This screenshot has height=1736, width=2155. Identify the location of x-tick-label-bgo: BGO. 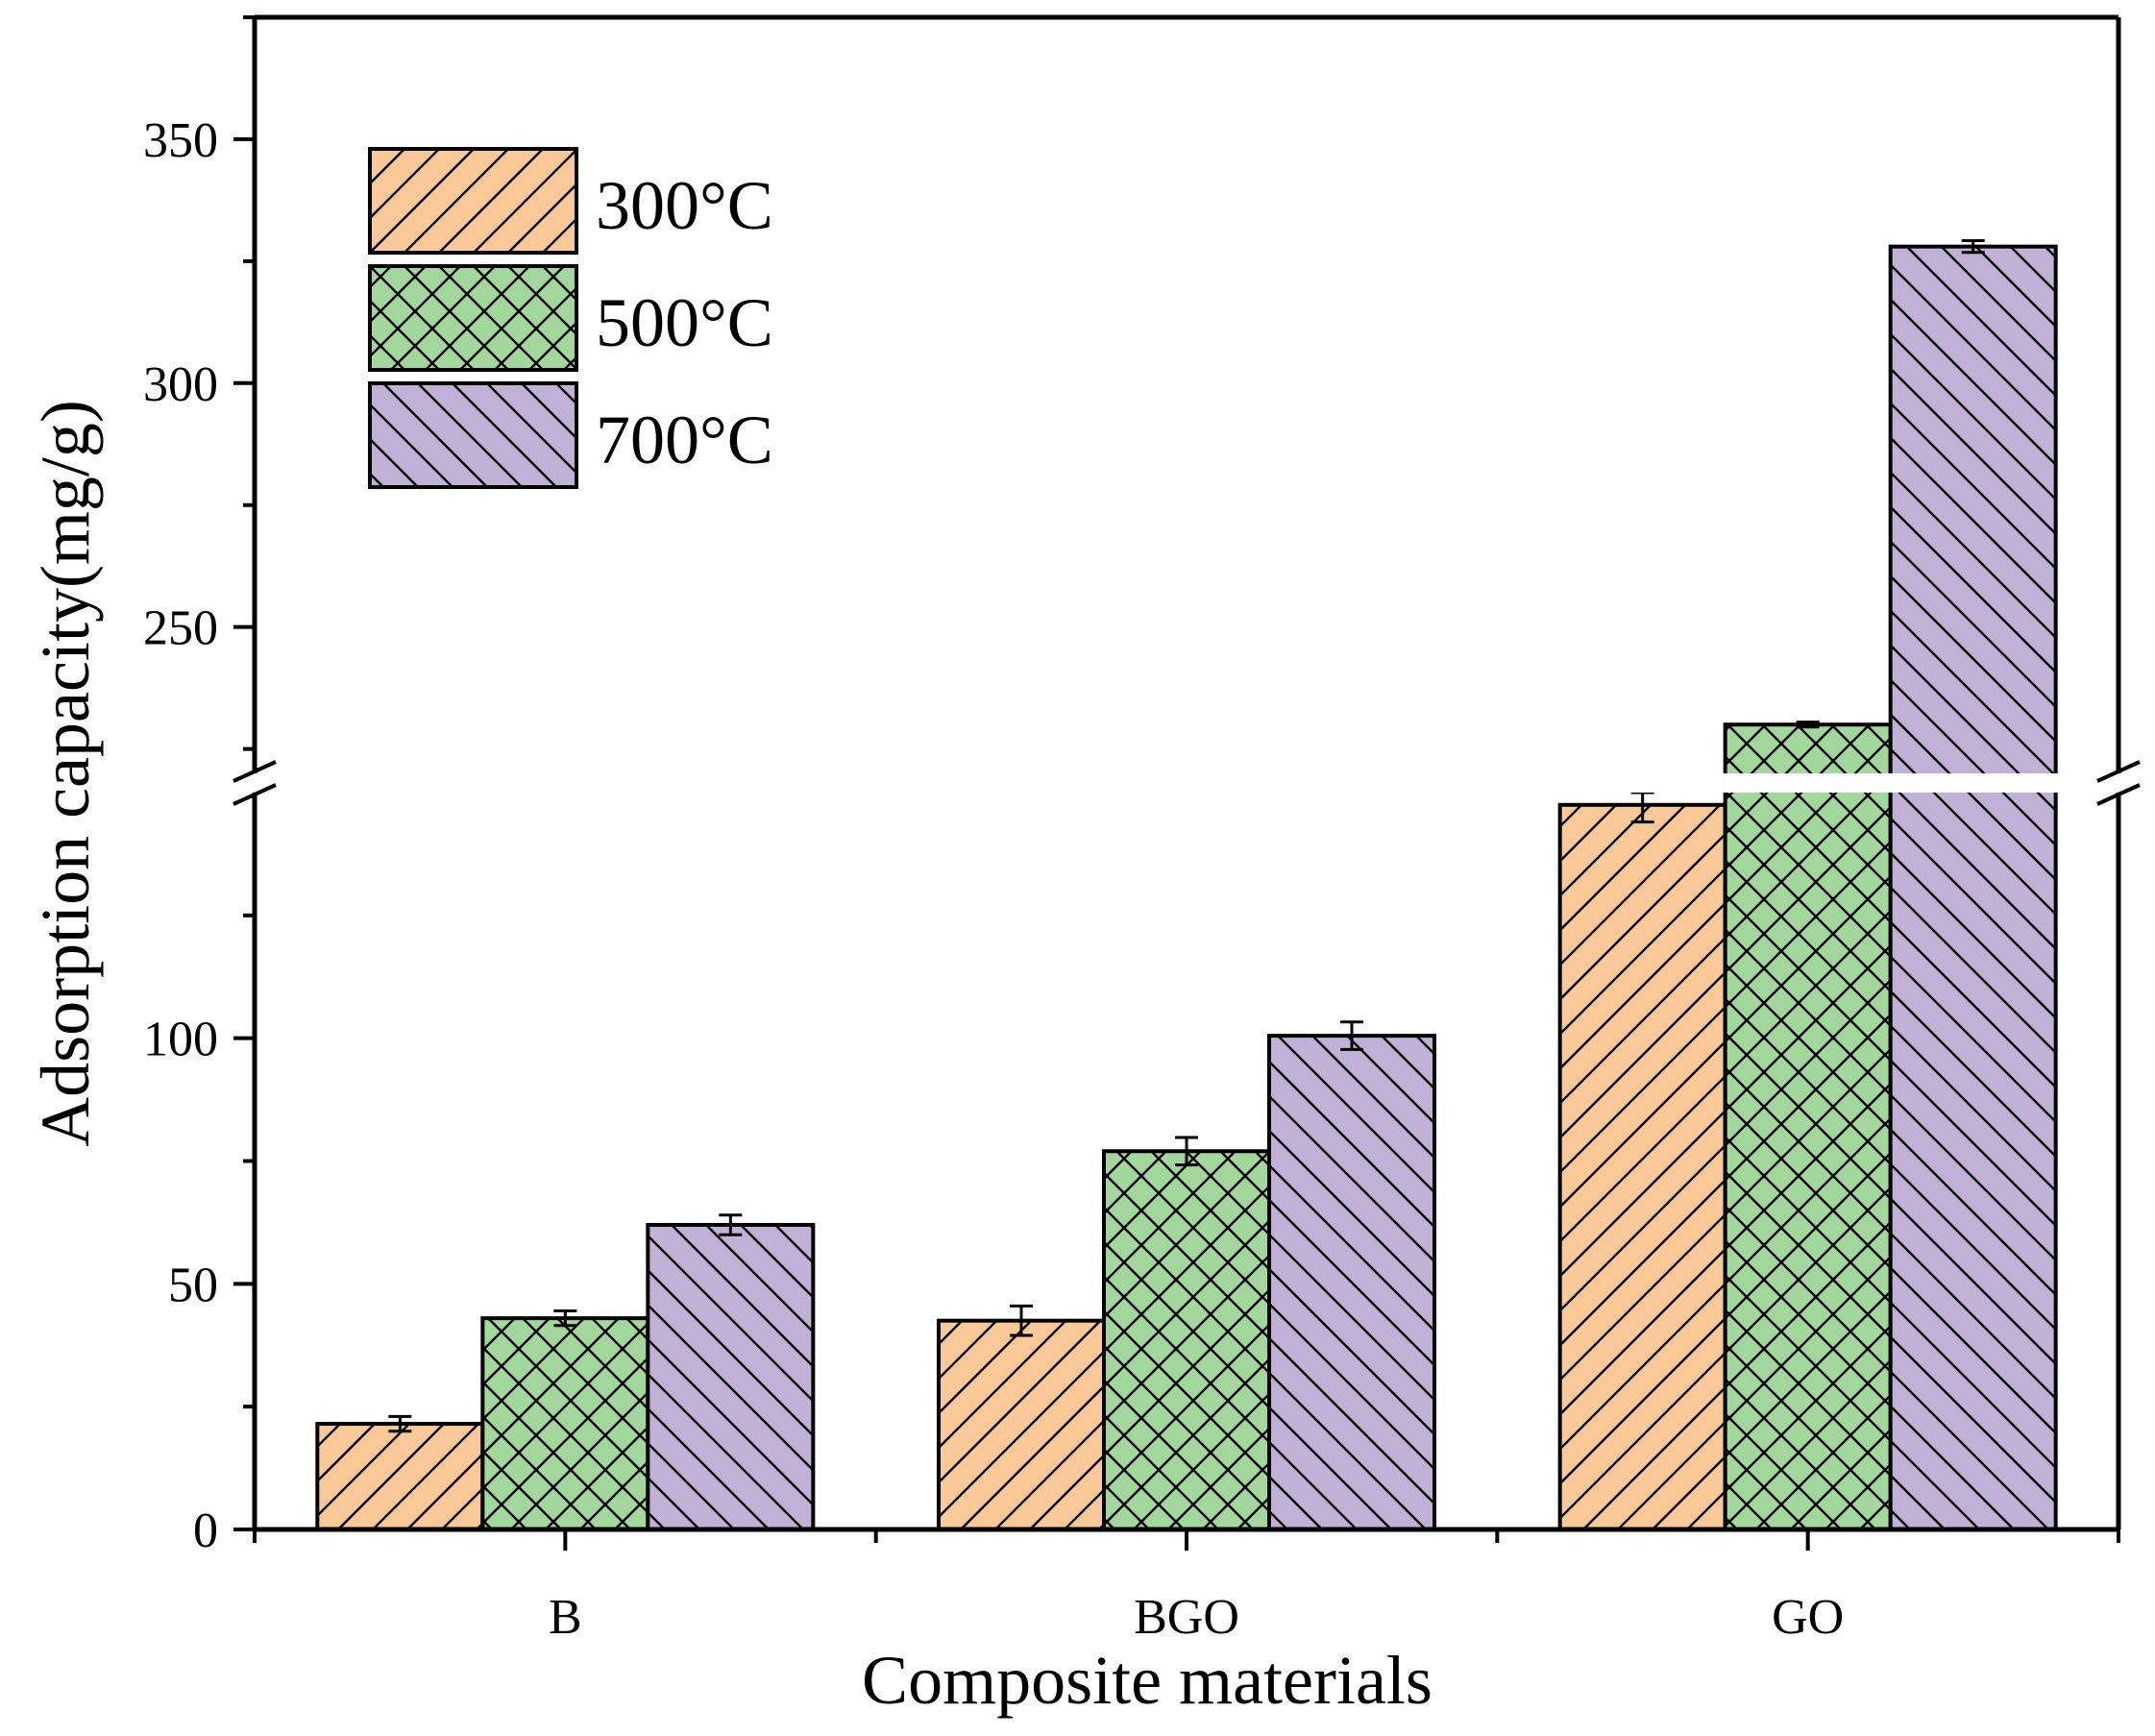
(1186, 1617).